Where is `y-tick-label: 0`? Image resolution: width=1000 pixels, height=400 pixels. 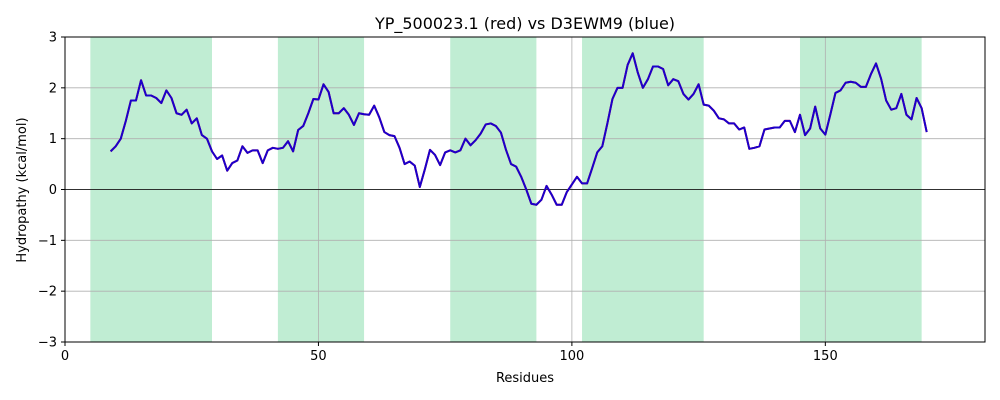 y-tick-label: 0 is located at coordinates (53, 190).